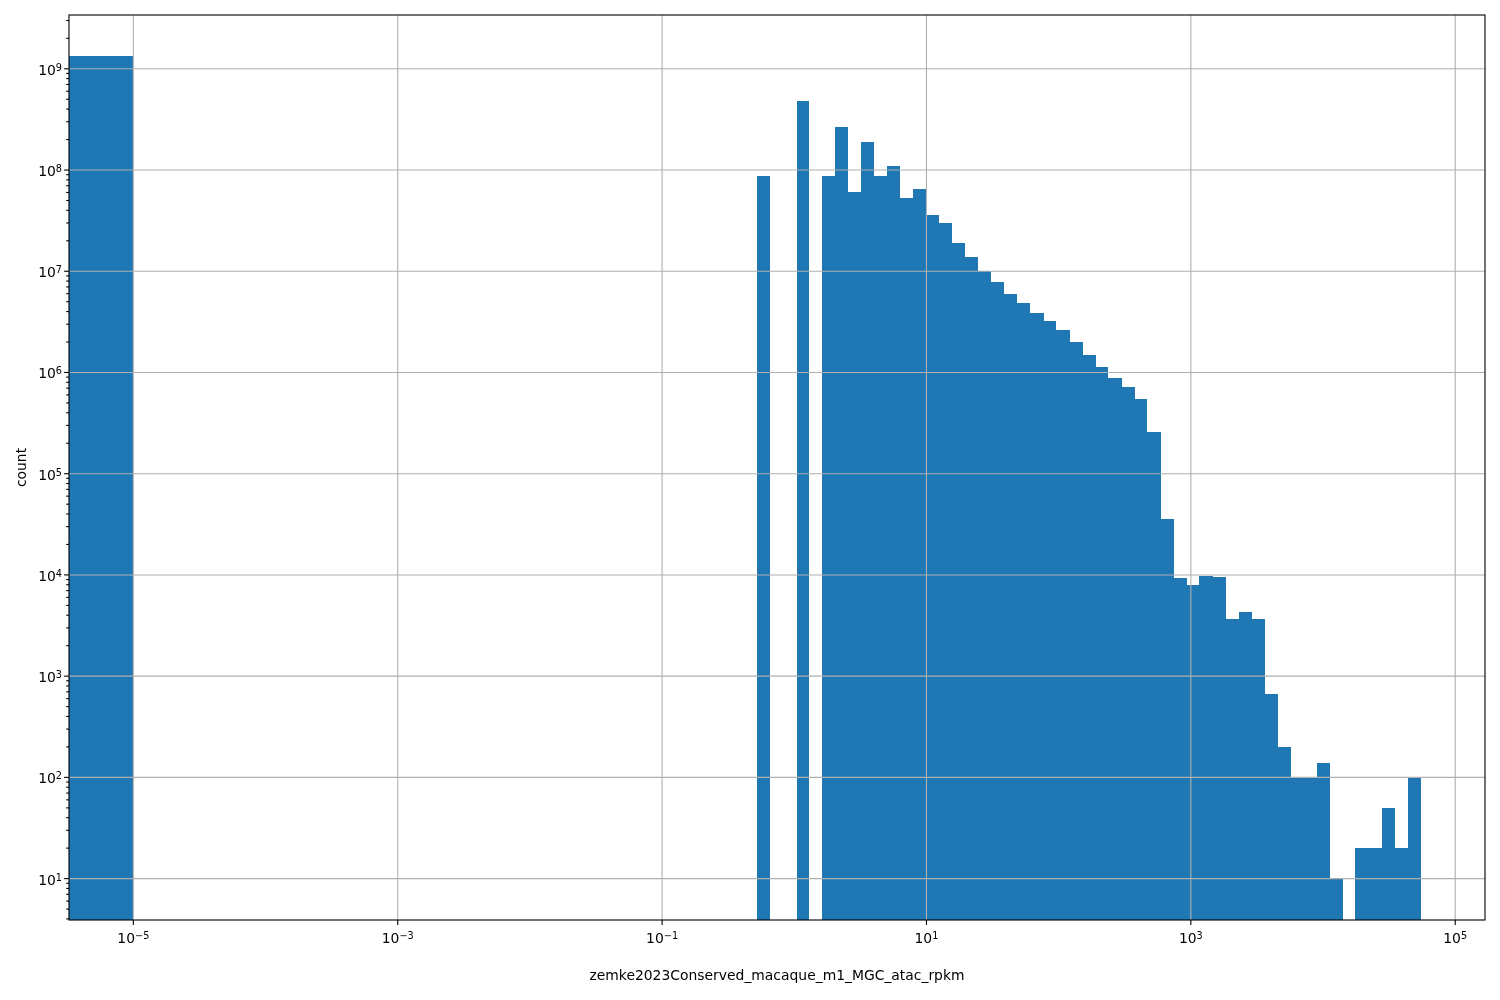  I want to click on y-tick-label: 10$^{5}$, so click(50, 474).